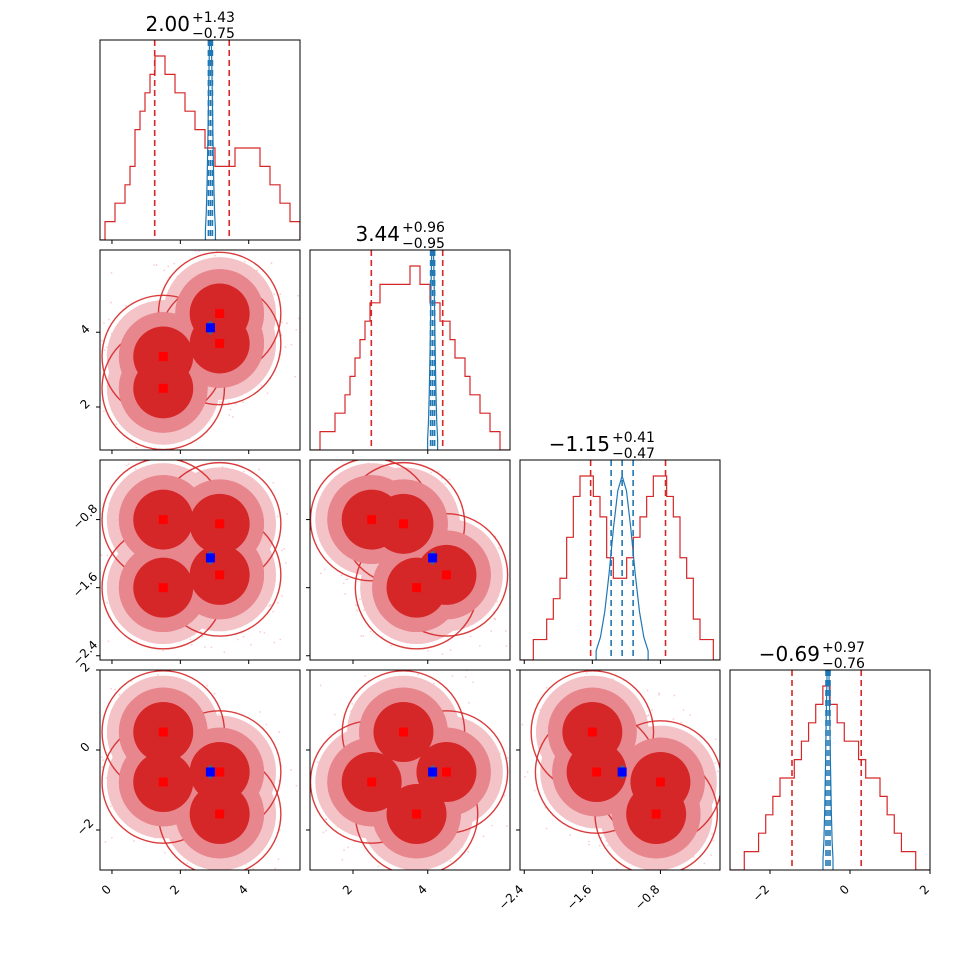 Image resolution: width=970 pixels, height=970 pixels. Describe the element at coordinates (213, 18) in the screenshot. I see `title-plus: +1.43` at that location.